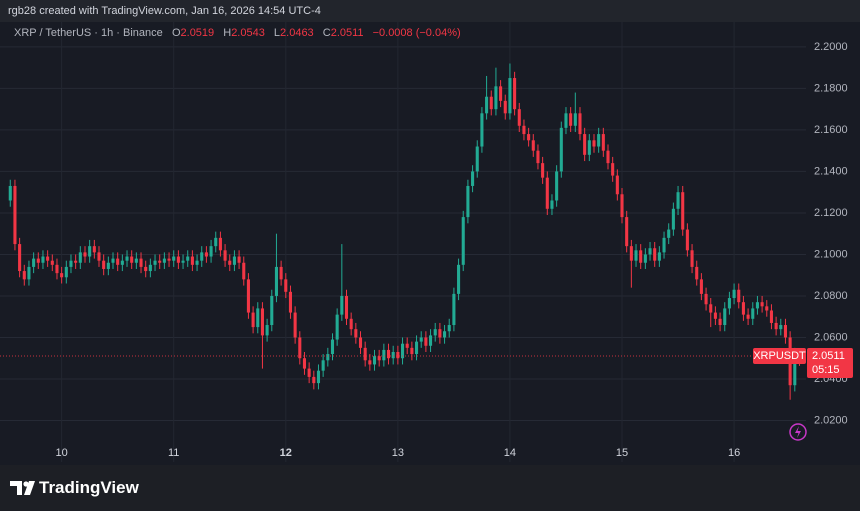  I want to click on alert-icon, so click(798, 432).